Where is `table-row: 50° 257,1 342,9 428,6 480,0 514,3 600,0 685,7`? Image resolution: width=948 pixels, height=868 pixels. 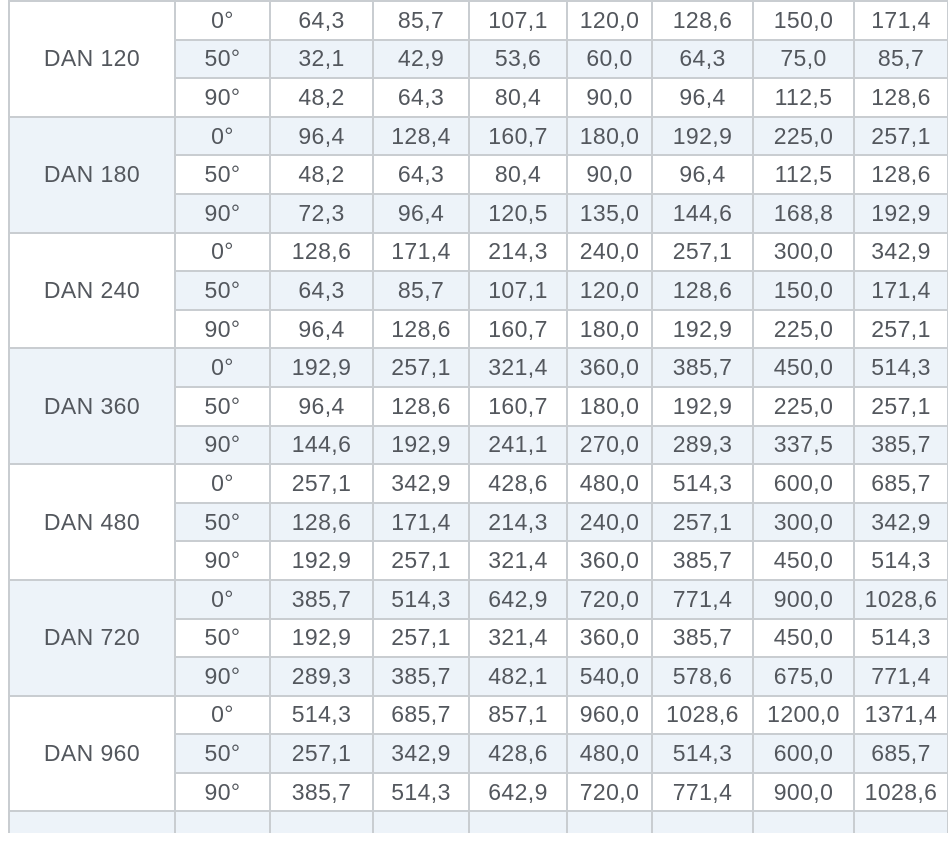
table-row: 50° 257,1 342,9 428,6 480,0 514,3 600,0 685,7 is located at coordinates (478, 753).